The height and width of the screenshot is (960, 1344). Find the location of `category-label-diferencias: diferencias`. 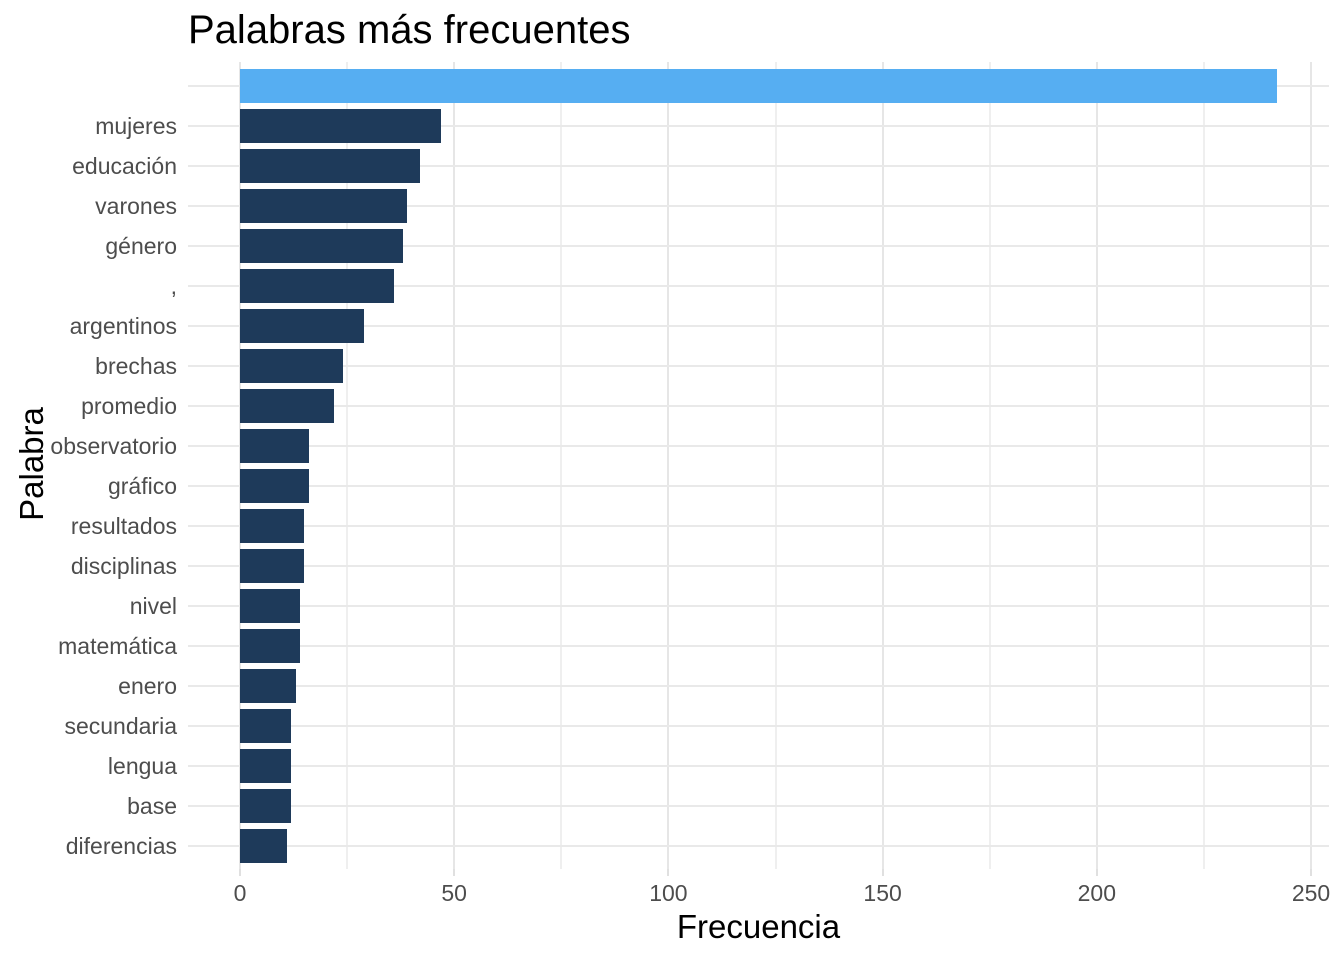

category-label-diferencias: diferencias is located at coordinates (121, 846).